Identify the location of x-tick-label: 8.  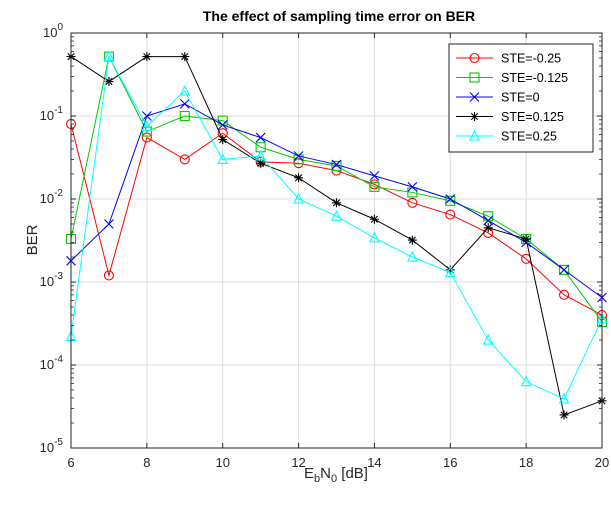
(146, 462).